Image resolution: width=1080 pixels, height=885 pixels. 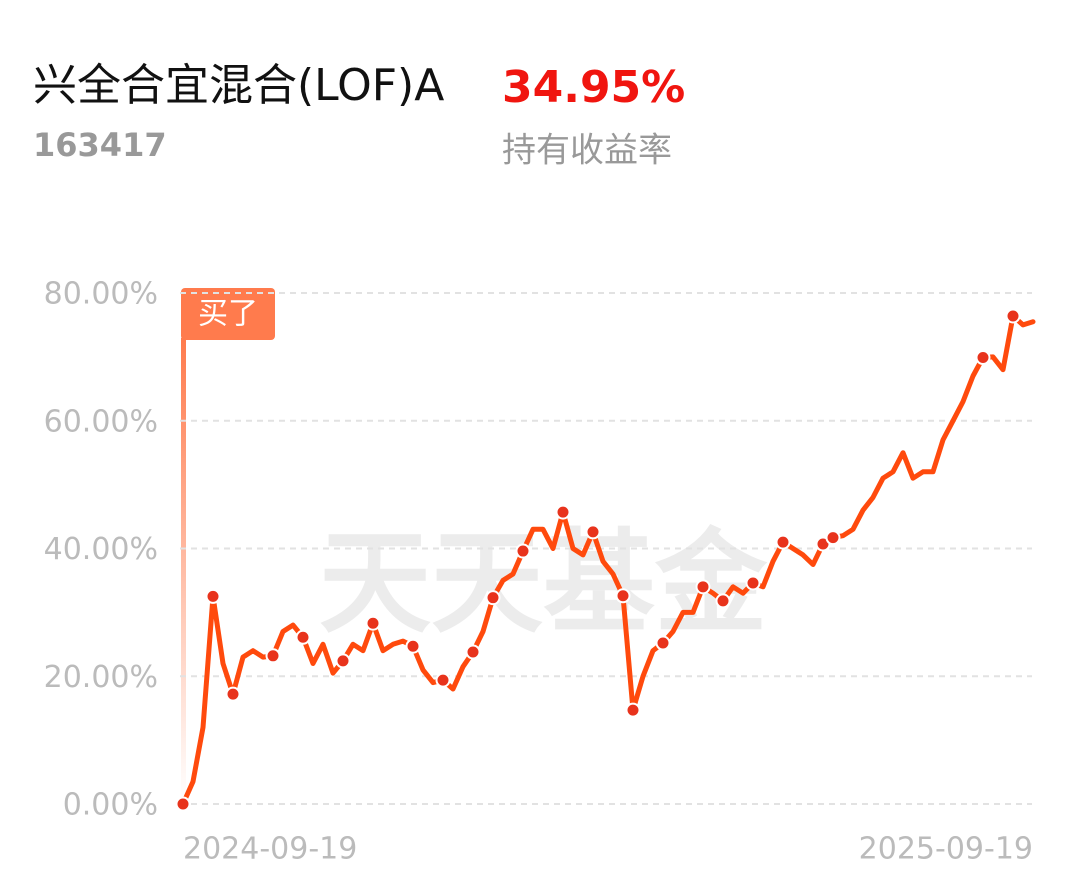 I want to click on buy-label: 买了, so click(x=228, y=314).